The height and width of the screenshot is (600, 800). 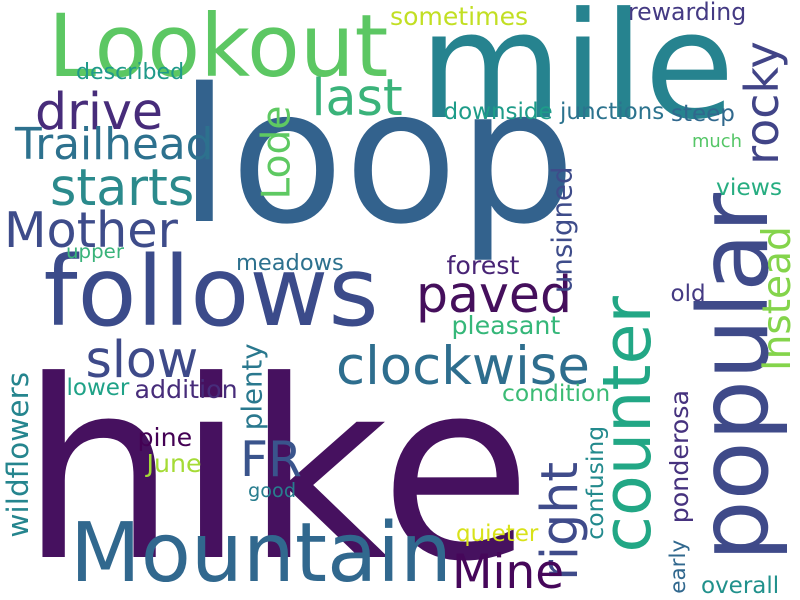 What do you see at coordinates (186, 389) in the screenshot?
I see `word-addition: addition` at bounding box center [186, 389].